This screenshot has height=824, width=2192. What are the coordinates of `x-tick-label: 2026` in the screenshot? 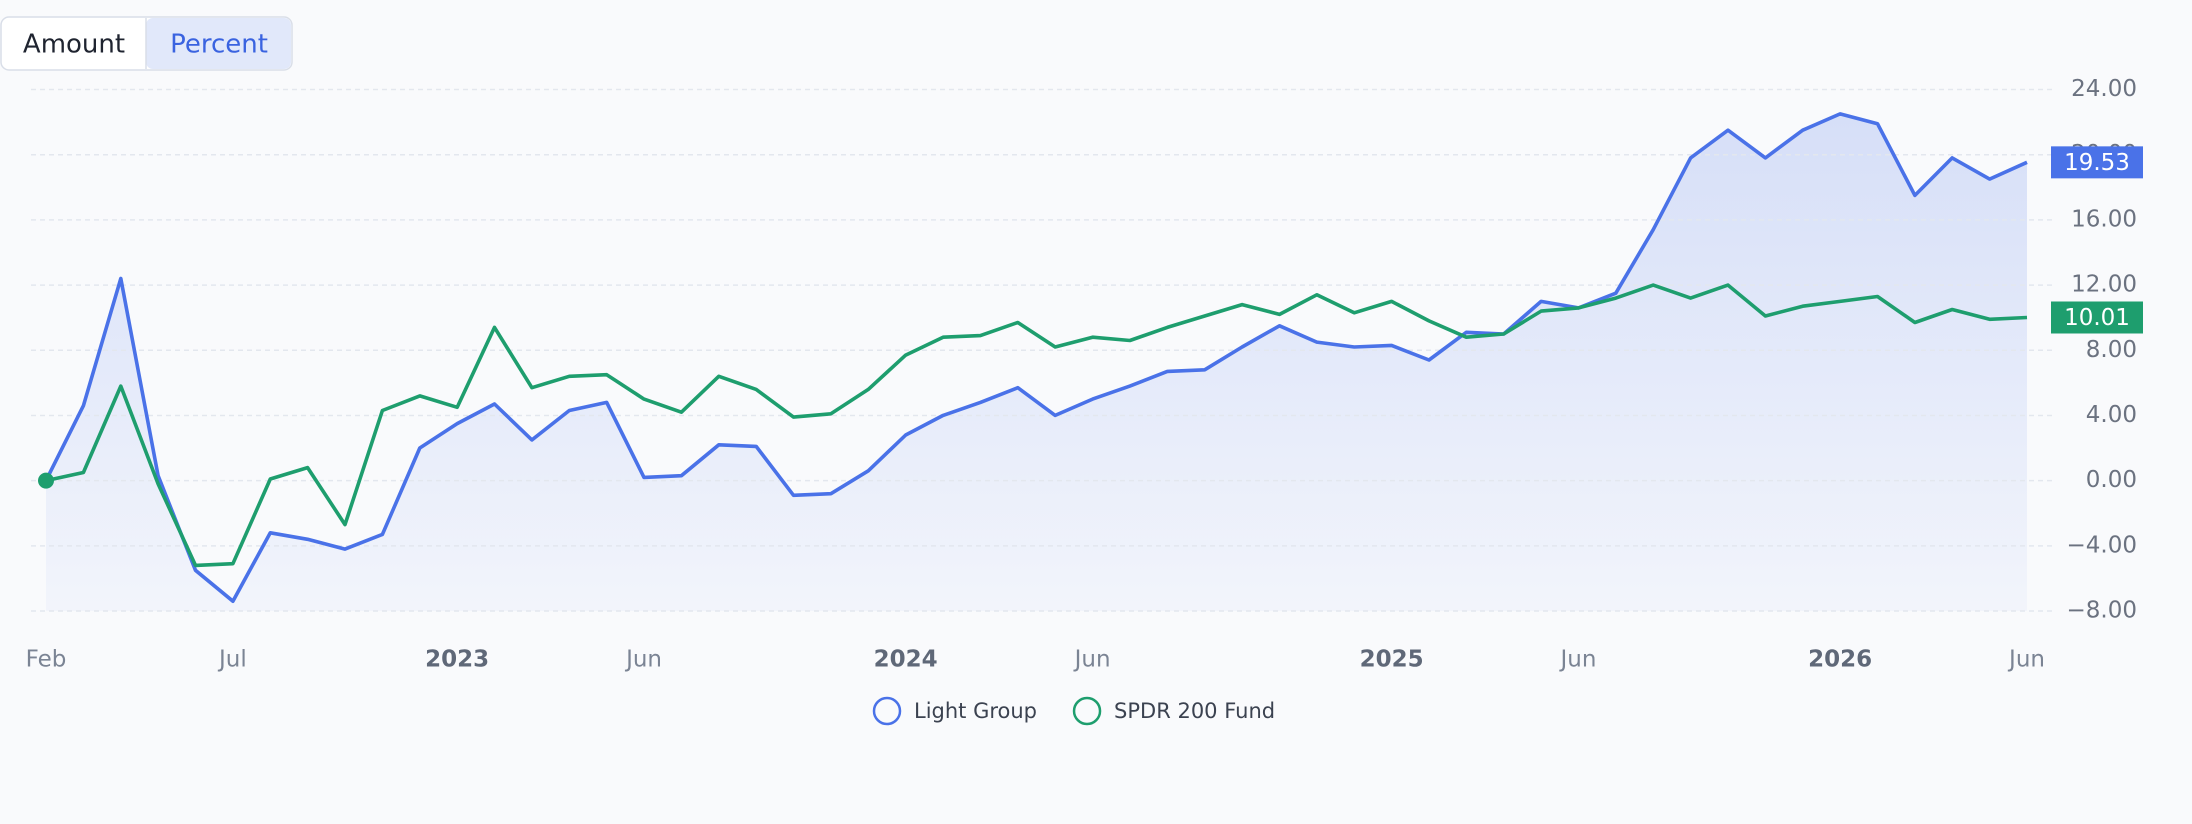 It's located at (1840, 660).